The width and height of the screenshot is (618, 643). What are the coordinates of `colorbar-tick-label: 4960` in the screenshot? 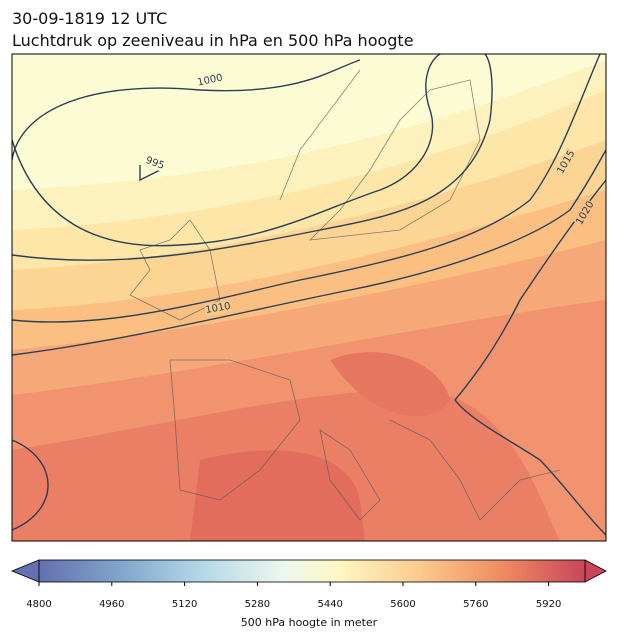 It's located at (111, 604).